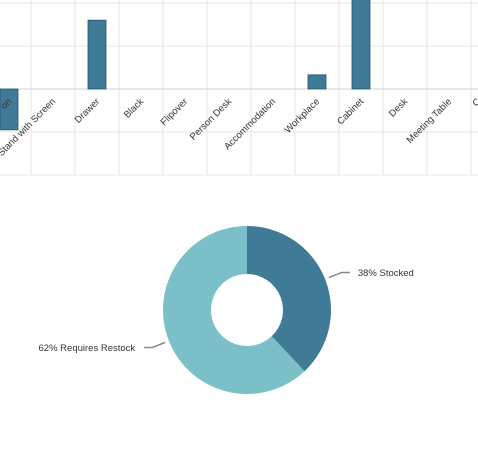 The width and height of the screenshot is (478, 461). What do you see at coordinates (97, 348) in the screenshot?
I see `slice-name: Requires Restock` at bounding box center [97, 348].